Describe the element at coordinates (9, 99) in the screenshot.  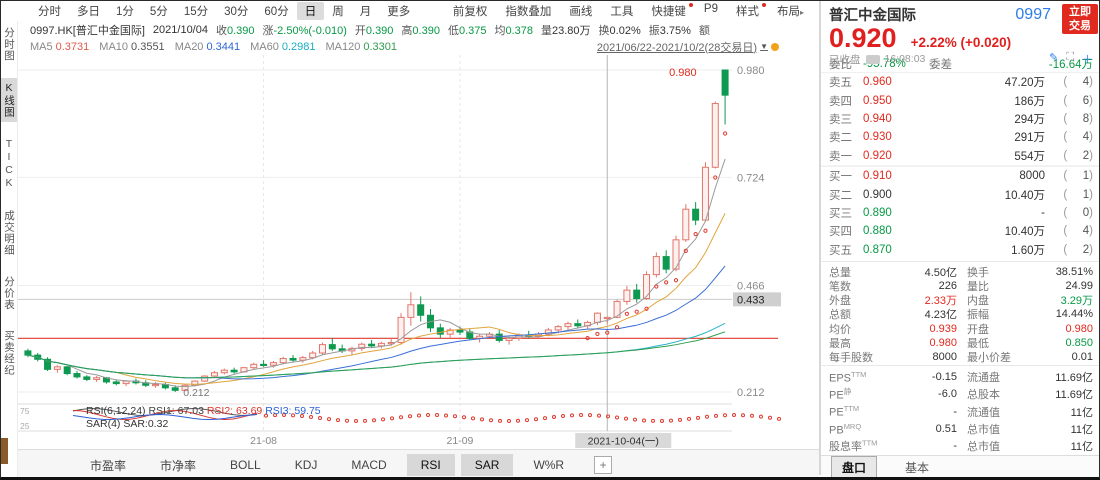
I see `sidebar-item-K线图: K线图` at that location.